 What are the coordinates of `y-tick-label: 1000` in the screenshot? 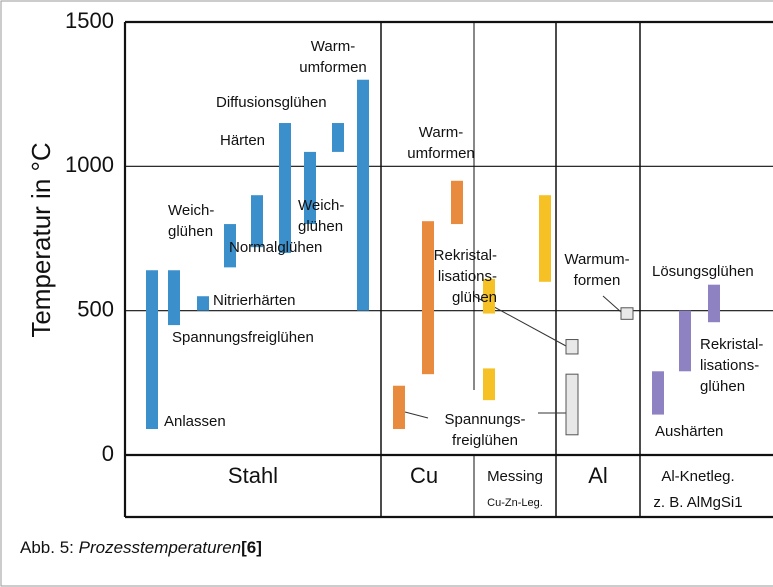 It's located at (89, 164).